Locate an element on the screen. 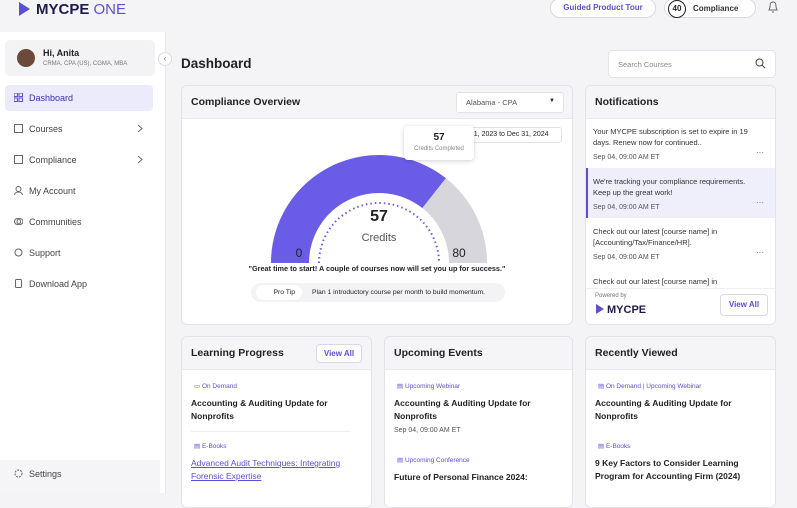 This screenshot has height=508, width=797. nav-item: Download App is located at coordinates (79, 284).